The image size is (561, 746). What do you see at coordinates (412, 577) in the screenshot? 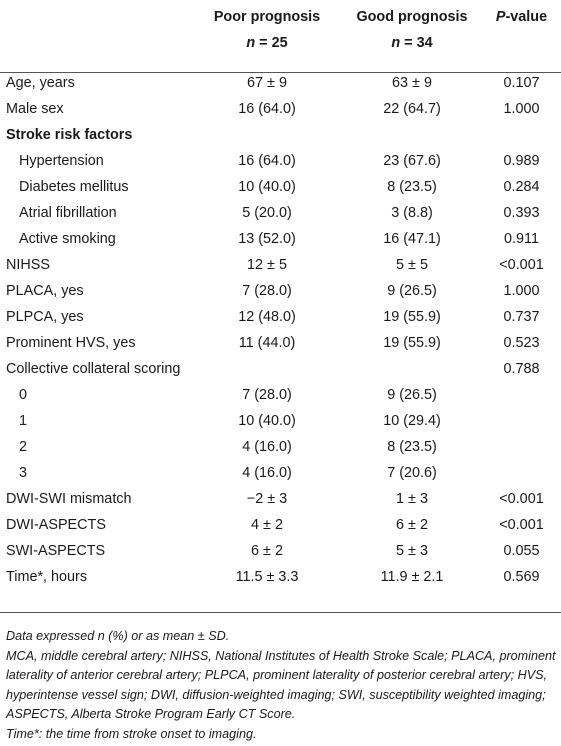
I see `cell-good: 11.9 ± 2.1` at bounding box center [412, 577].